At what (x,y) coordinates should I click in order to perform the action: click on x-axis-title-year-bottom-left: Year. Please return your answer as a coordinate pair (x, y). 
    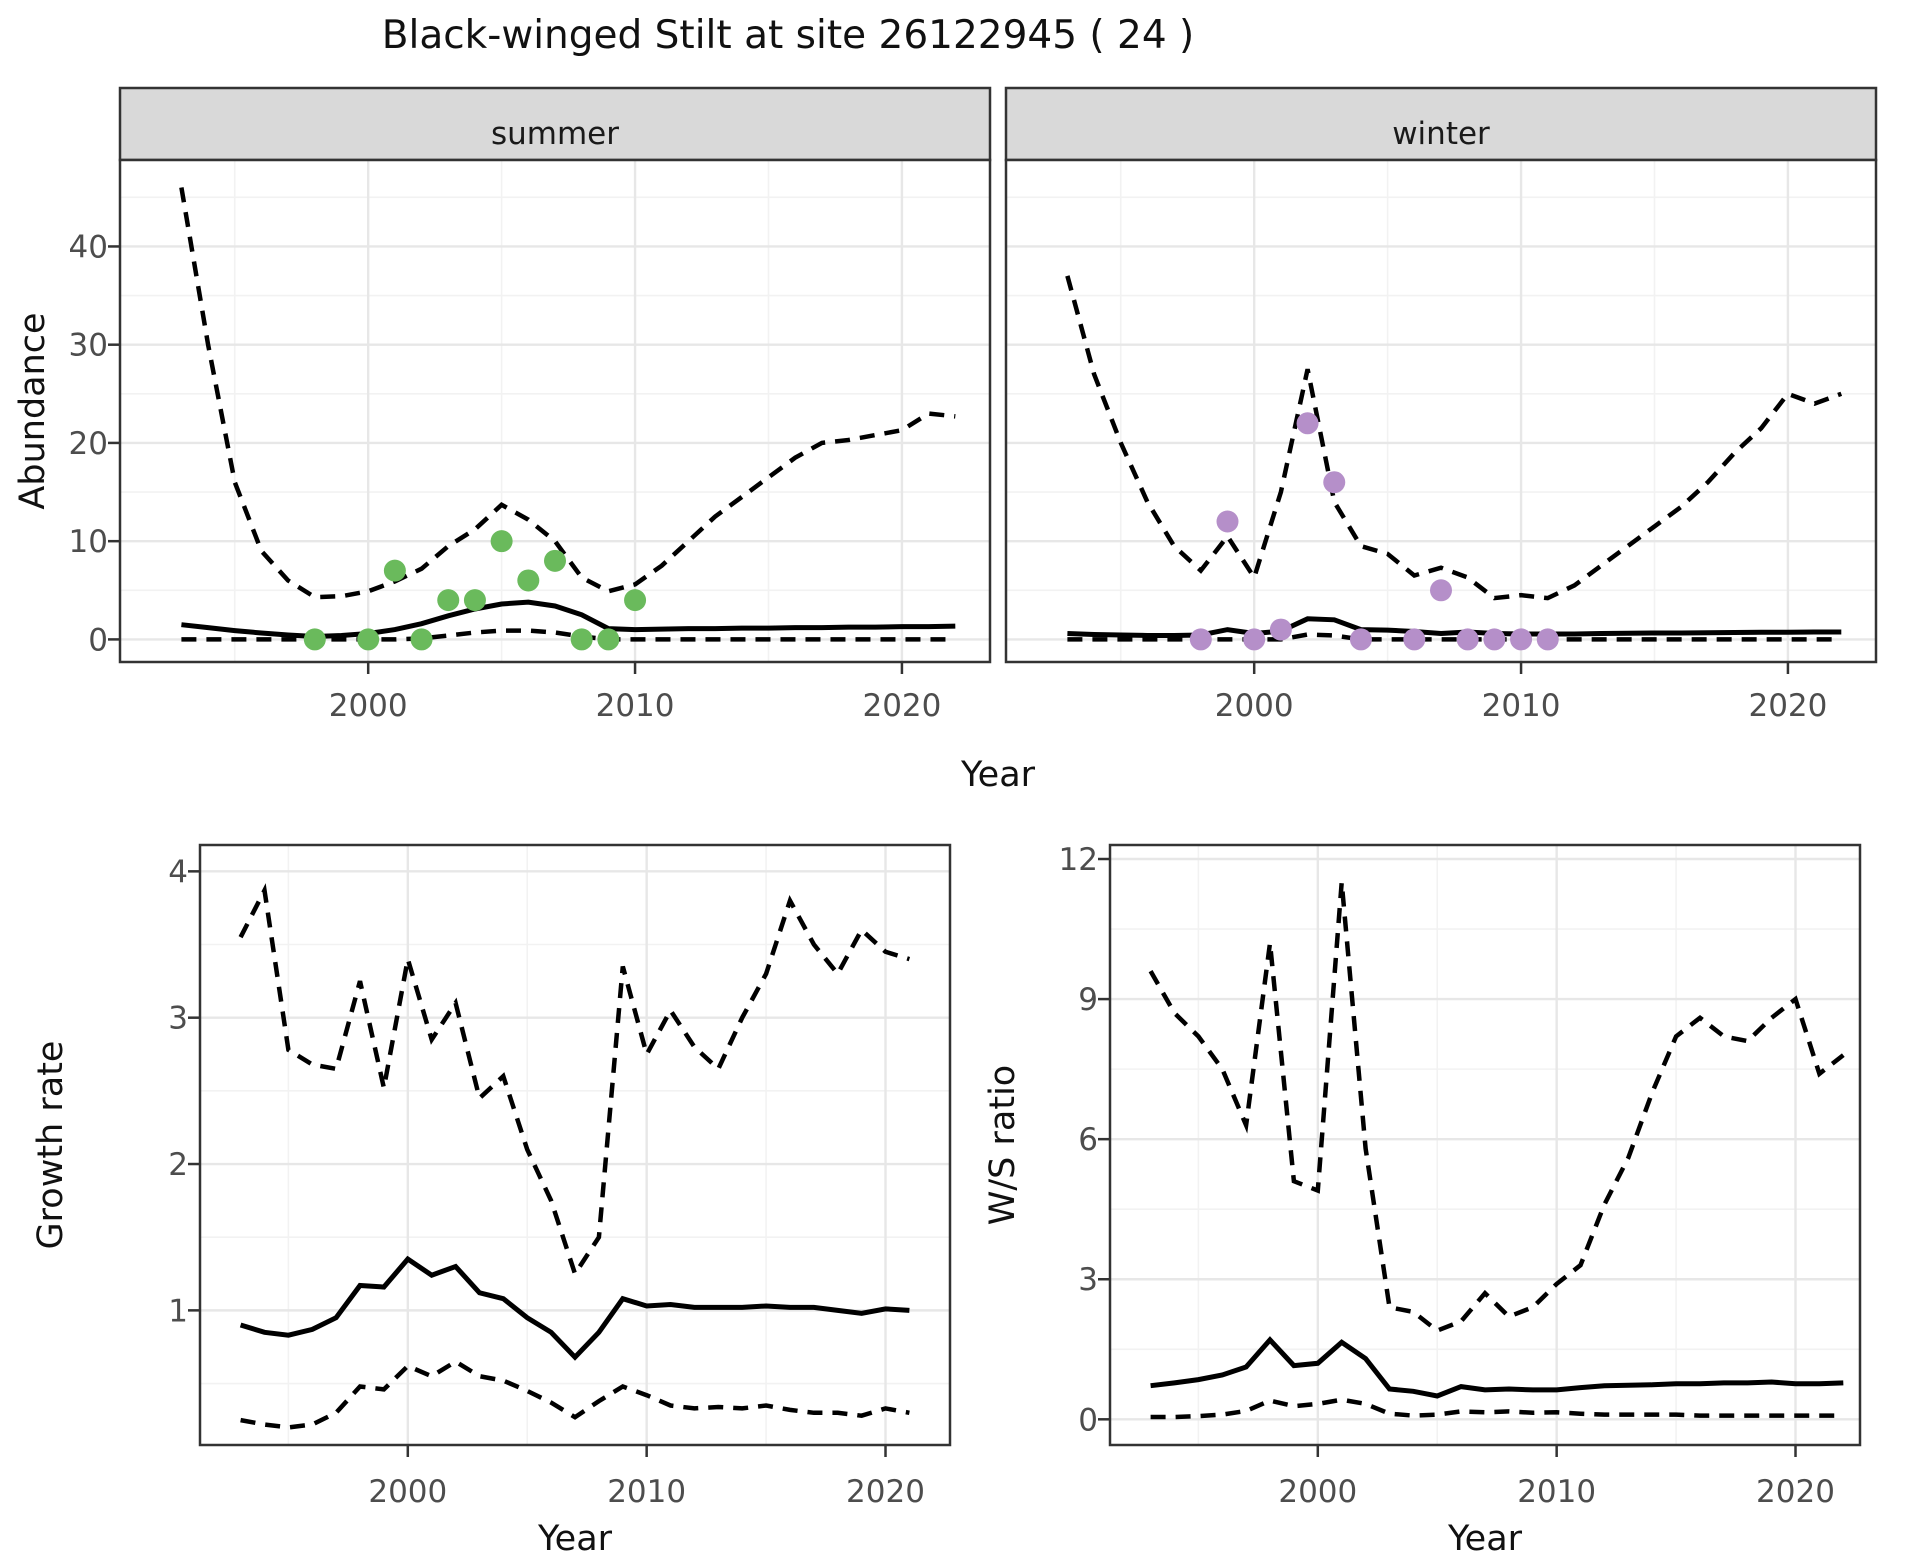
    Looking at the image, I should click on (575, 1539).